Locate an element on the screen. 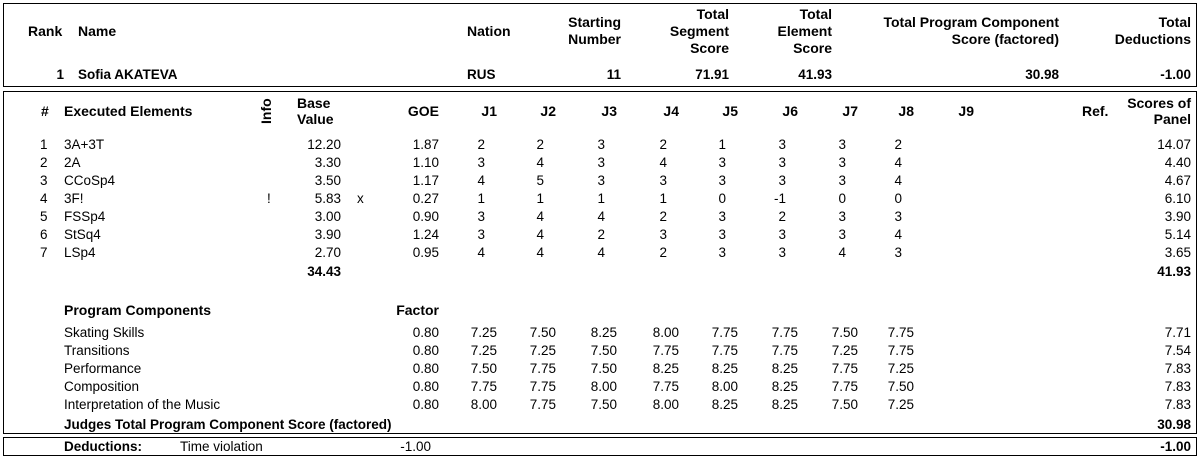 This screenshot has height=457, width=1200. component-judge-score-j1: 7.75 is located at coordinates (483, 386).